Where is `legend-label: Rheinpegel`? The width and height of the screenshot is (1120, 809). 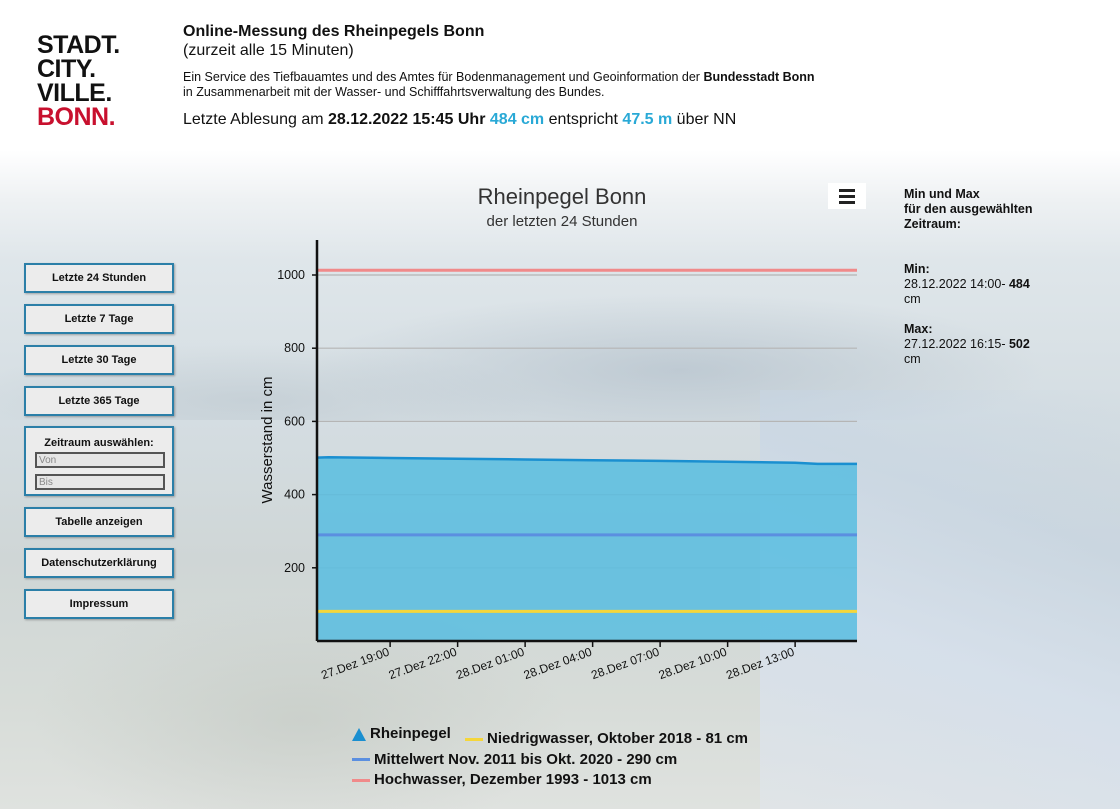 legend-label: Rheinpegel is located at coordinates (410, 733).